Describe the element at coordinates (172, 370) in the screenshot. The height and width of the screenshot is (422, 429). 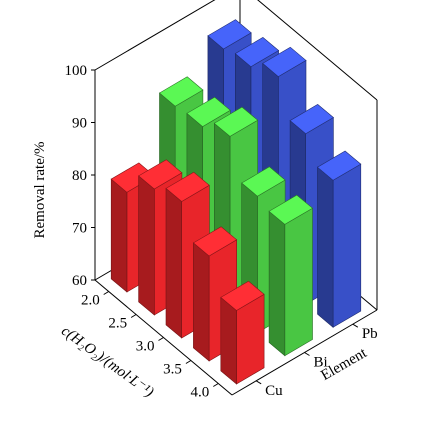
I see `x-tick-label: 3.5` at that location.